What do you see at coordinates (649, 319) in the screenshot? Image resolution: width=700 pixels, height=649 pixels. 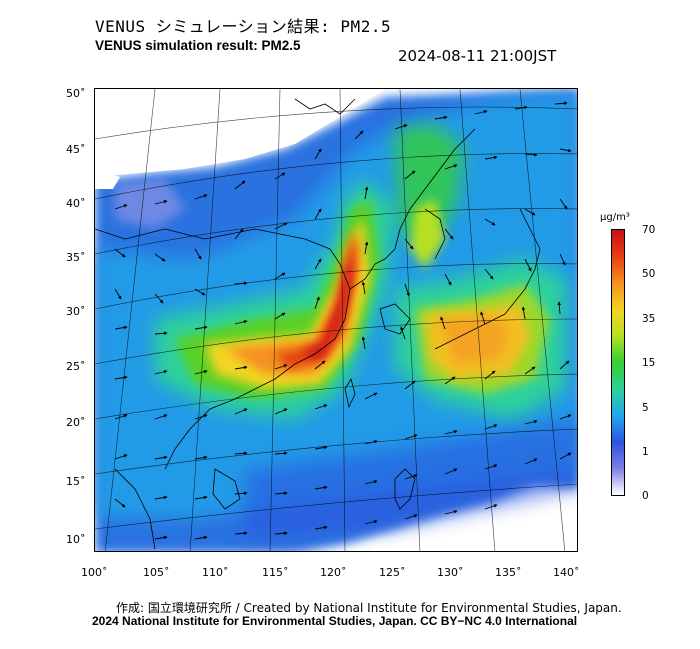 I see `colorbar-tick-35: 35` at bounding box center [649, 319].